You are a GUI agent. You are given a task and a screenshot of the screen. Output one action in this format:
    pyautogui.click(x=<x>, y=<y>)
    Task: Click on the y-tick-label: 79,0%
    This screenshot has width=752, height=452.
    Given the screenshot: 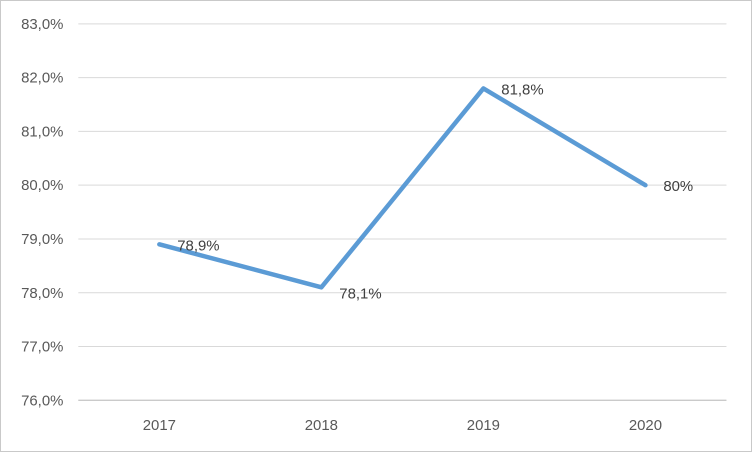 What is the action you would take?
    pyautogui.click(x=42, y=239)
    